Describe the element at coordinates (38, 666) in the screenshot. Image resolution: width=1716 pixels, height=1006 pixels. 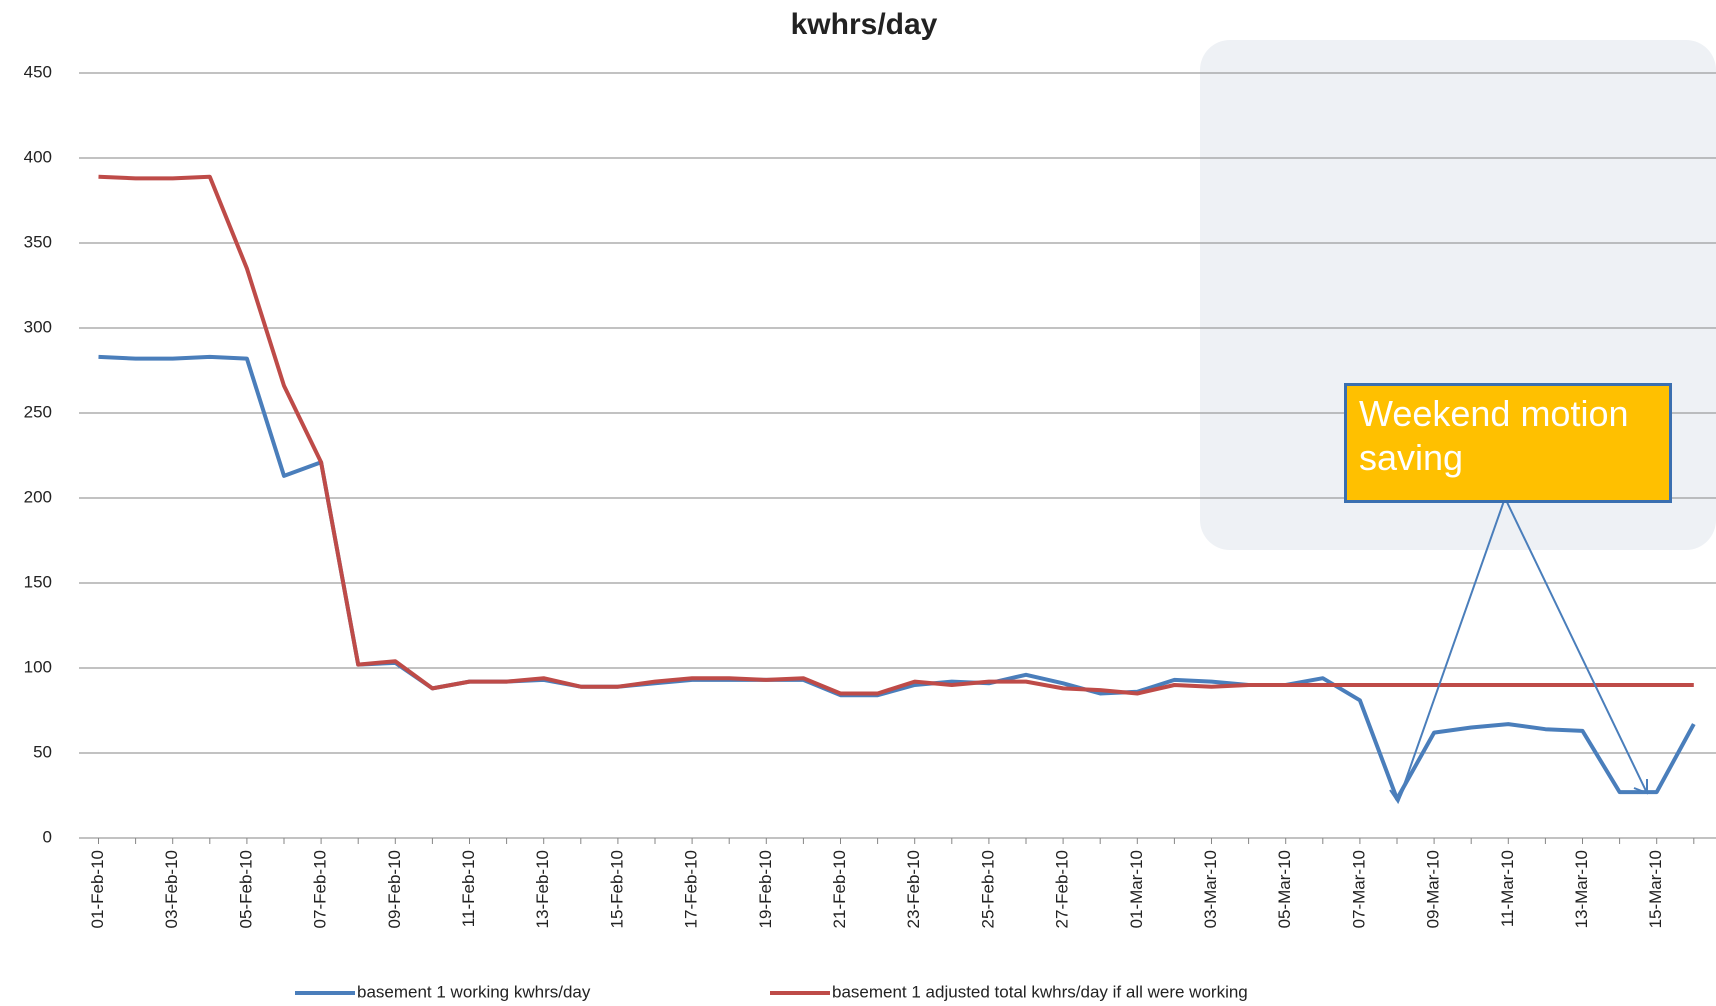
I see `y-tick-label: 100` at that location.